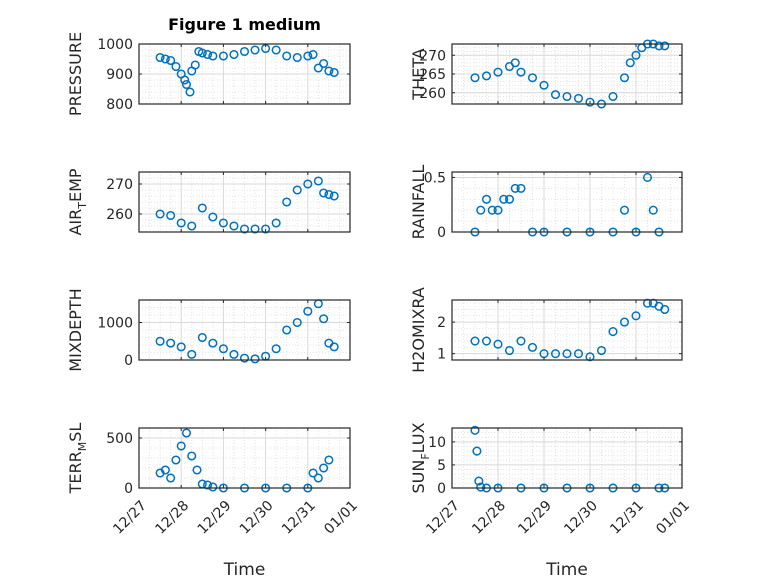 The height and width of the screenshot is (583, 778). What do you see at coordinates (119, 105) in the screenshot?
I see `y-tick-label: 800` at bounding box center [119, 105].